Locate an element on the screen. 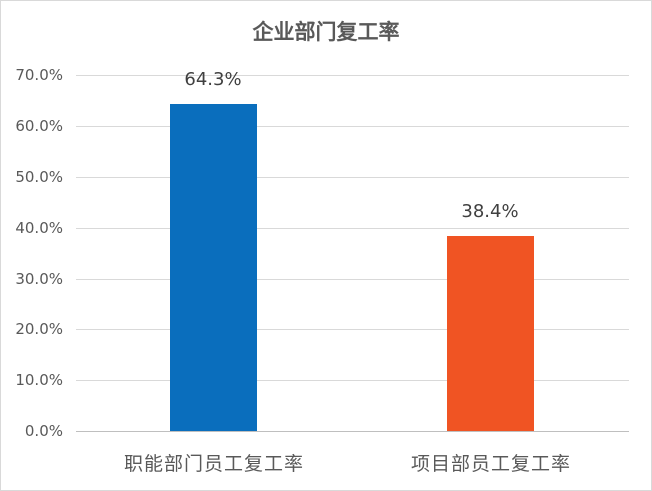 The width and height of the screenshot is (652, 491). x-category-label: 项目部员工复工率 is located at coordinates (490, 464).